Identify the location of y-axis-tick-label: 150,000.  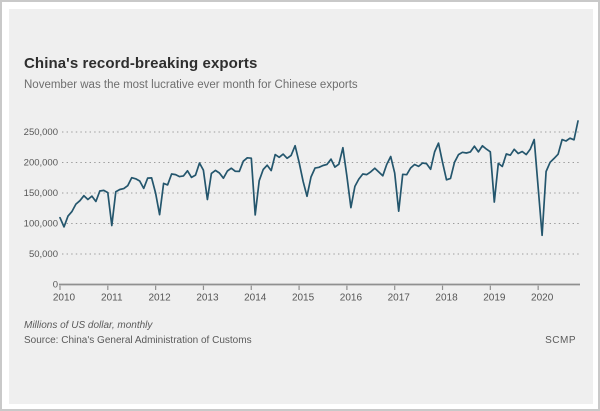
(41, 193).